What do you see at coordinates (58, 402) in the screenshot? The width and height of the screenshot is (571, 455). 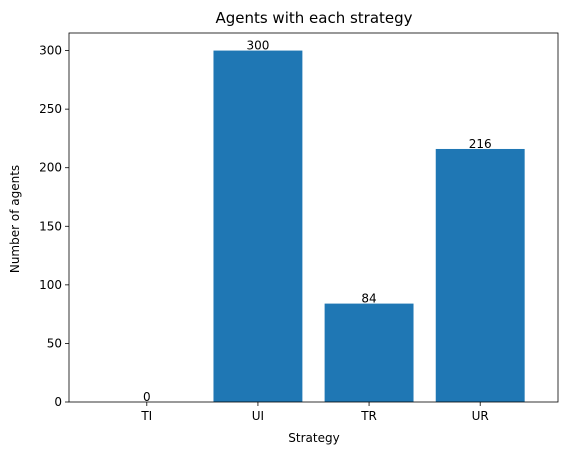 I see `y-tick-label-0: 0` at bounding box center [58, 402].